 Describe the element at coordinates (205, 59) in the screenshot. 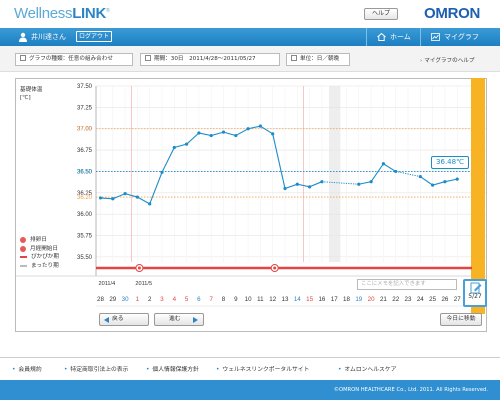

I see `period-label: 期間：30日 2011/4/28～2011/05/27` at that location.